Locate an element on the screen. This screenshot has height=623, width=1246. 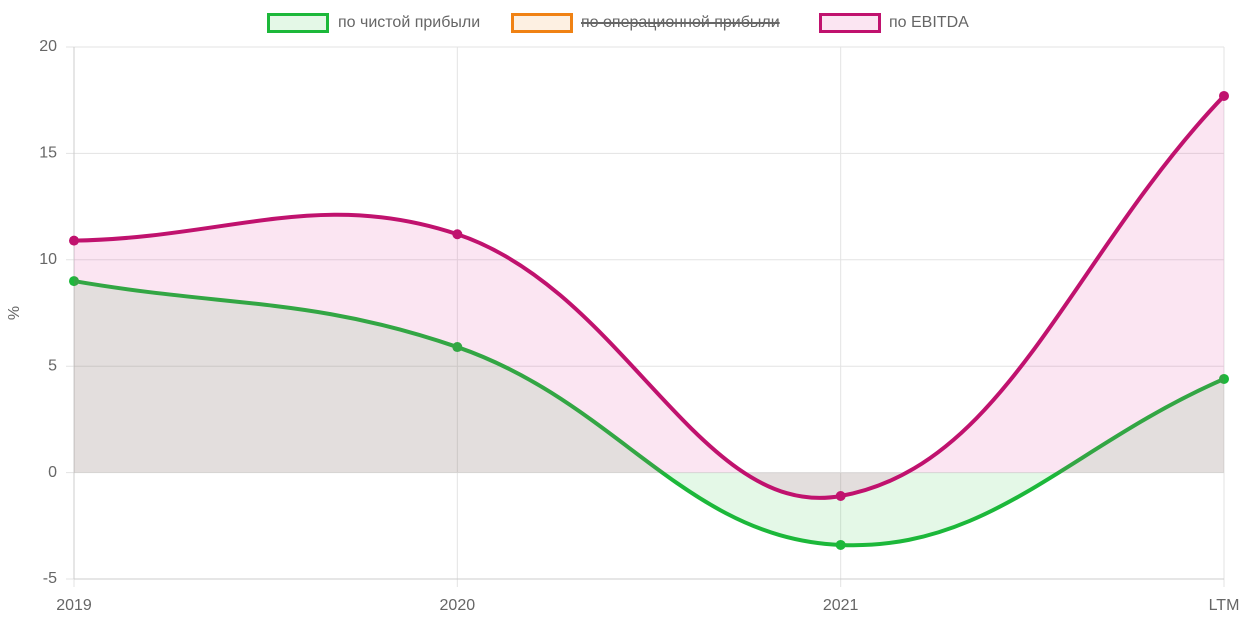
legend-item: по чистой прибыли is located at coordinates (374, 23).